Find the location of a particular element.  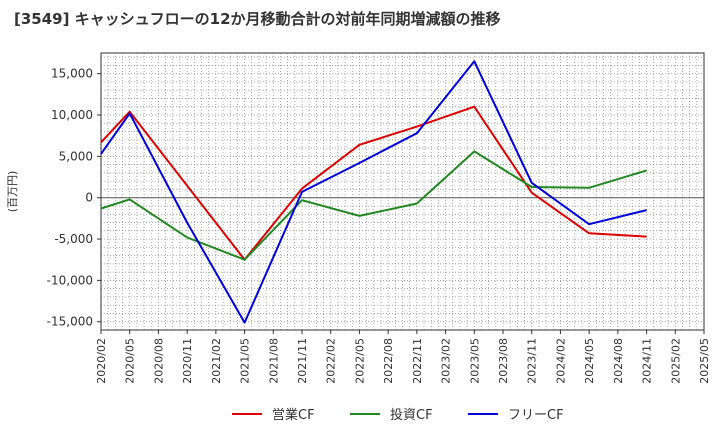

legend-label-2: フリーCF is located at coordinates (536, 415).